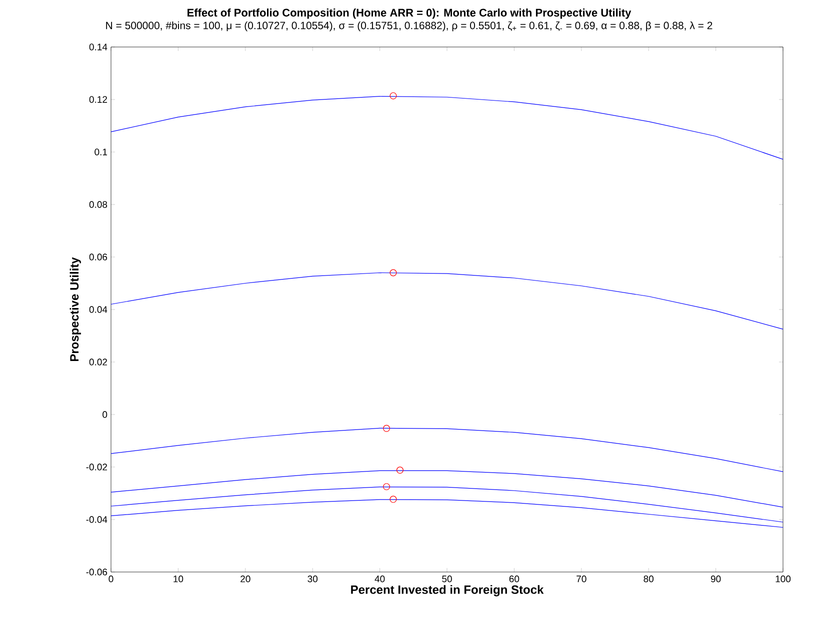  I want to click on x-tick-label: 20, so click(245, 579).